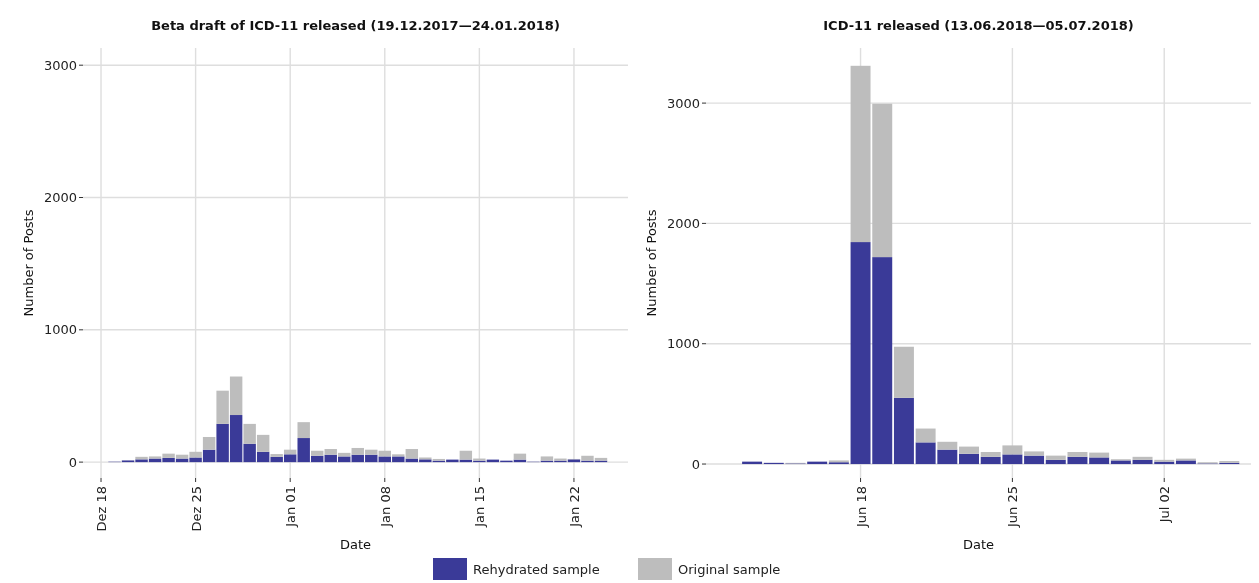 Image resolution: width=1259 pixels, height=583 pixels. Describe the element at coordinates (480, 507) in the screenshot. I see `x-tick-label: Jan 15` at that location.